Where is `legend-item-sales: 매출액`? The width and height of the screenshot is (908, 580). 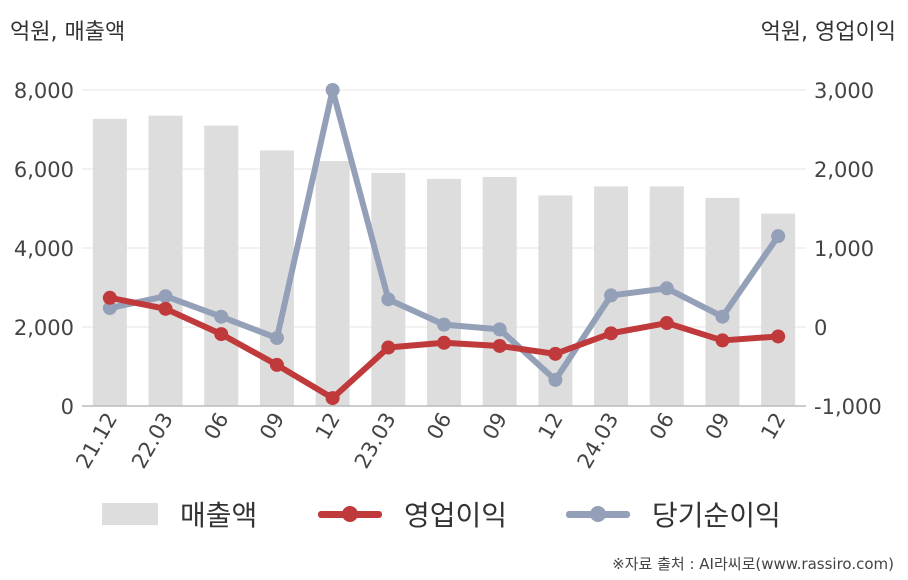
legend-item-sales: 매출액 is located at coordinates (179, 514).